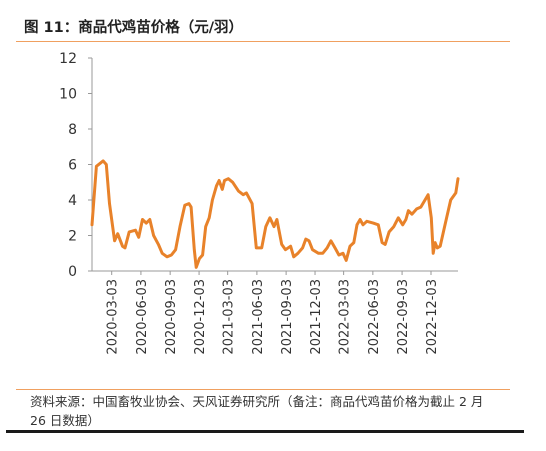 This screenshot has width=546, height=451. Describe the element at coordinates (72, 237) in the screenshot. I see `y-tick-label: 2` at that location.